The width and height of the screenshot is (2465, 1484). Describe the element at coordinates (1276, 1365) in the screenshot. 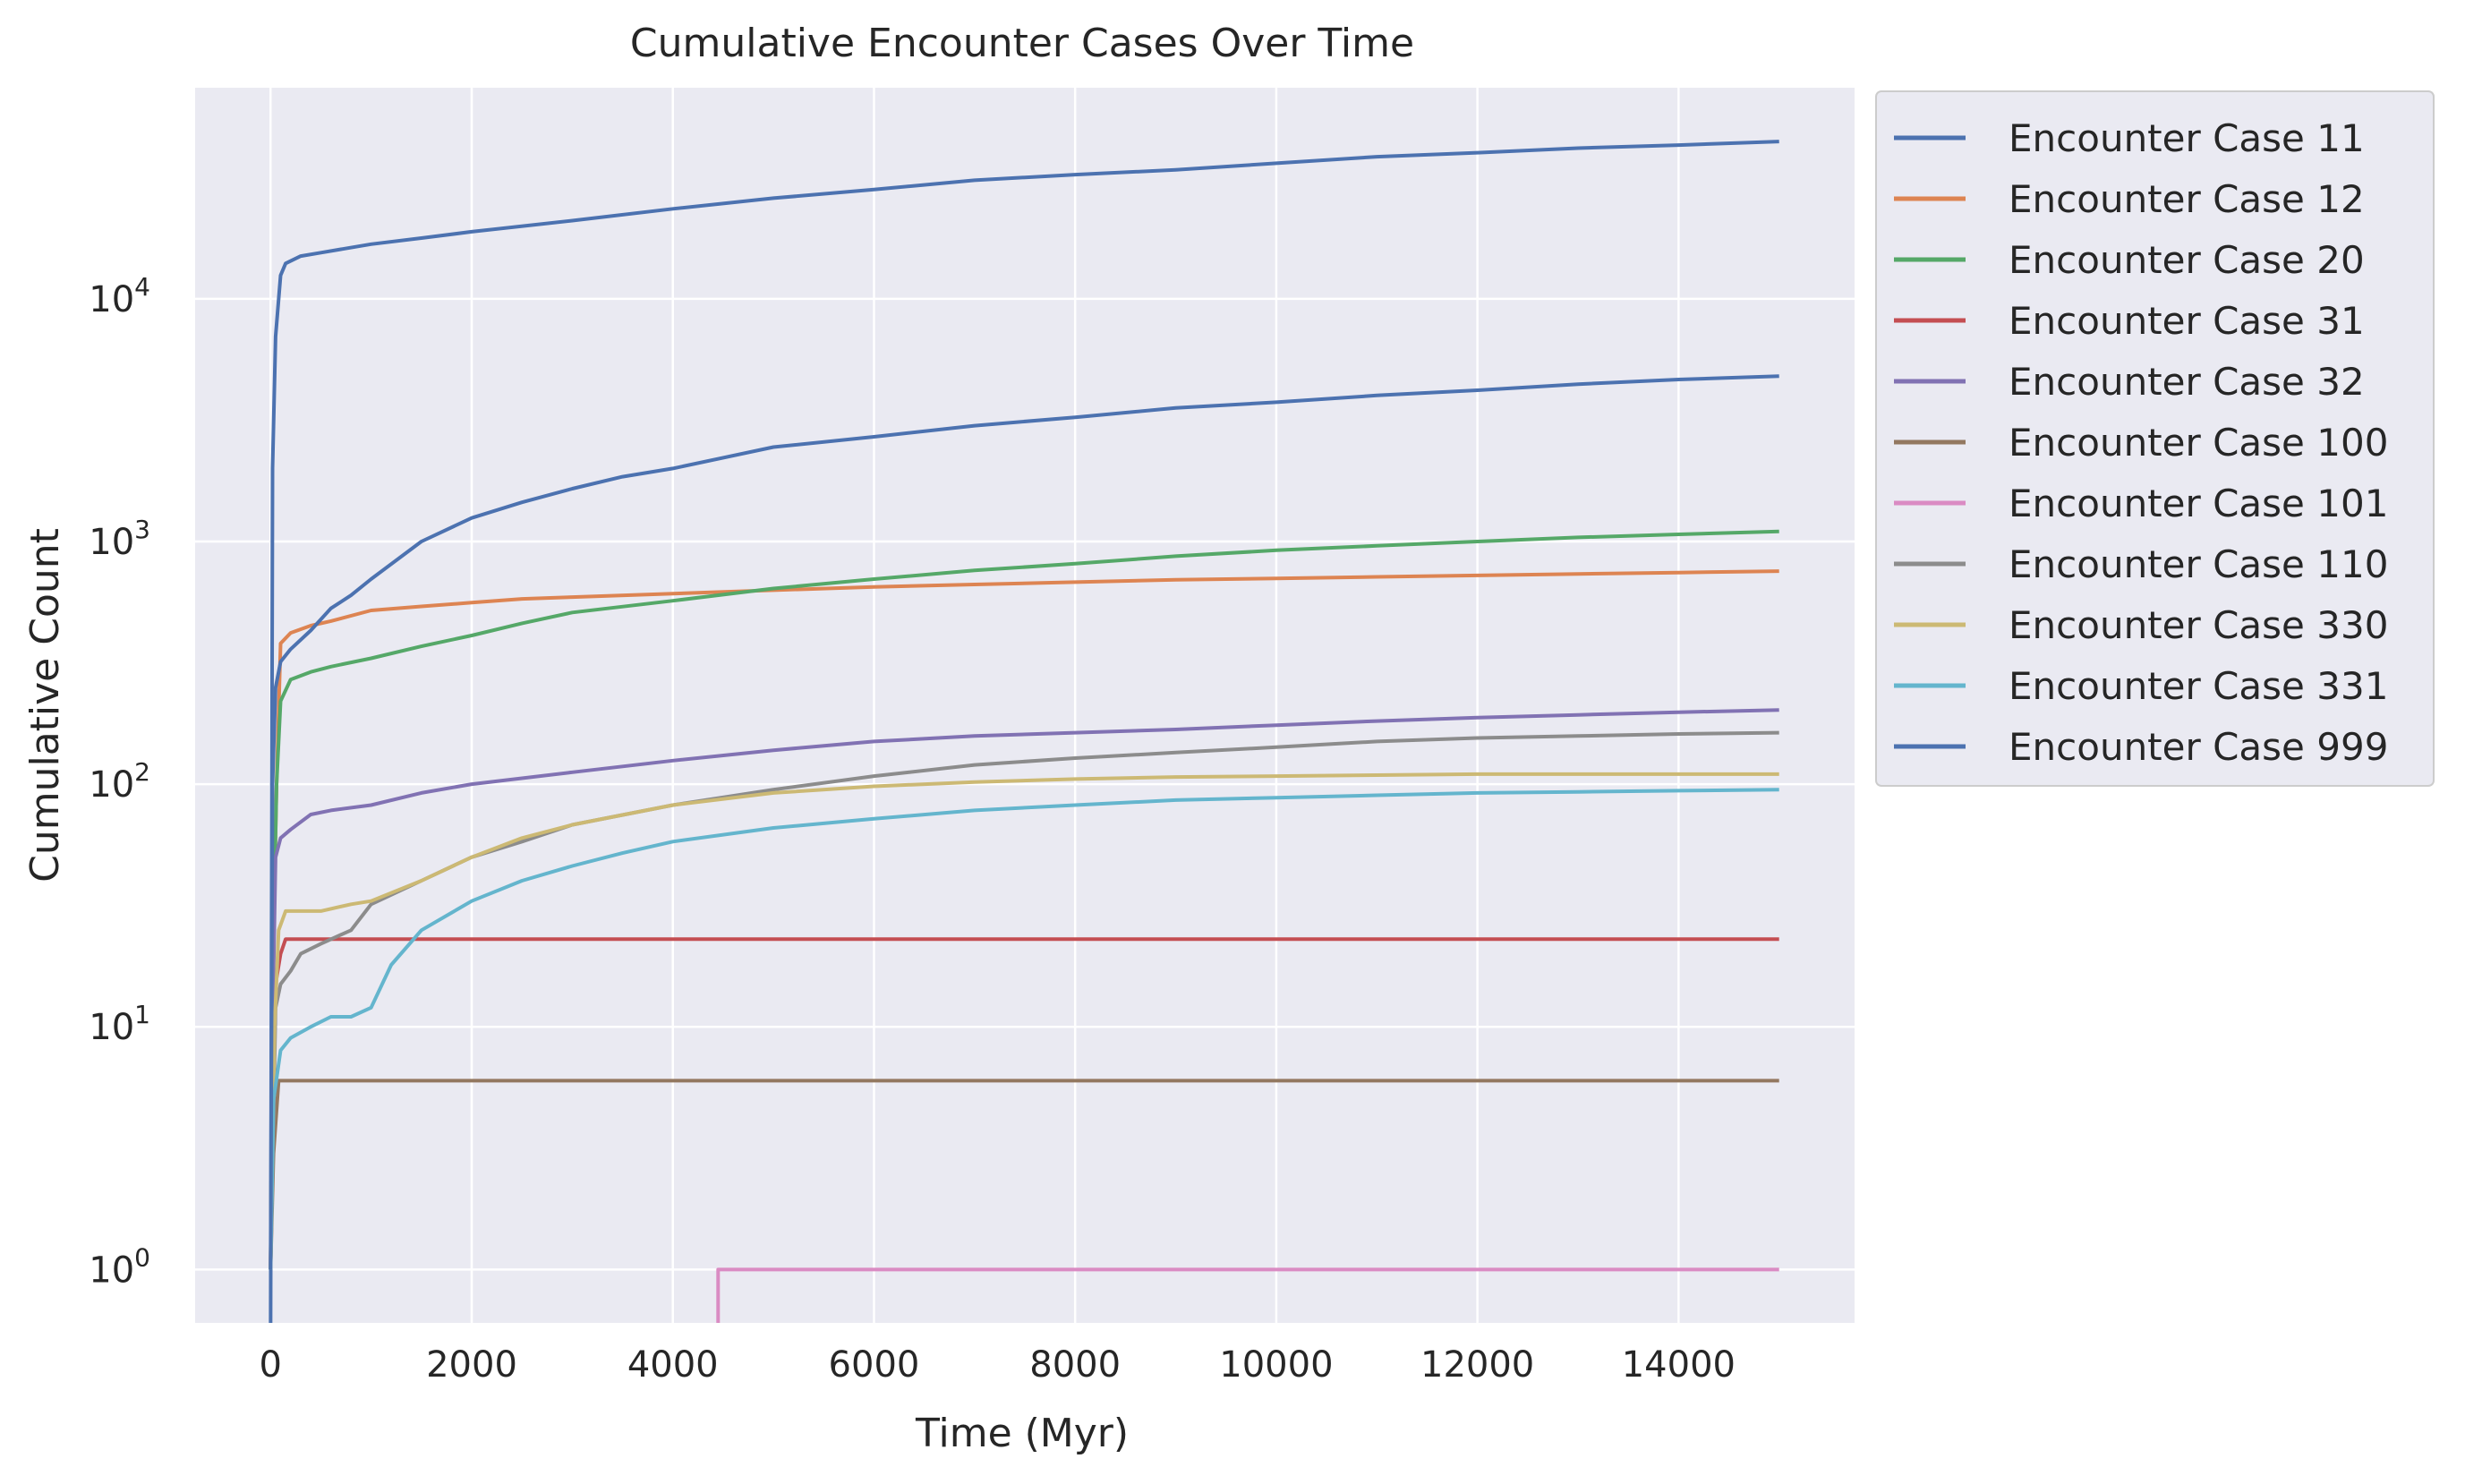

I see `x-tick-label: 10000` at that location.